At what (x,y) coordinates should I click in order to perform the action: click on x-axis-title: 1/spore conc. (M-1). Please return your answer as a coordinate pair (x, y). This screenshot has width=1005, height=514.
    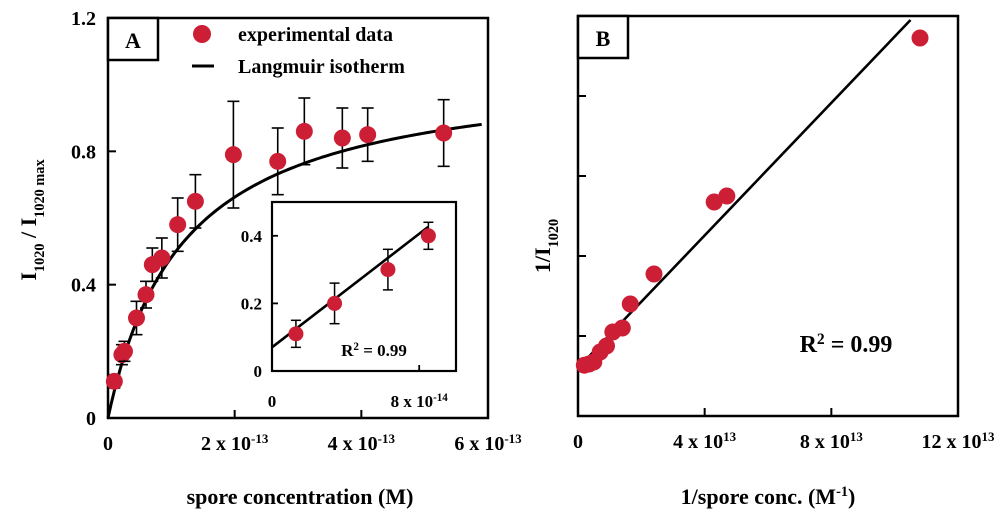
    Looking at the image, I should click on (768, 496).